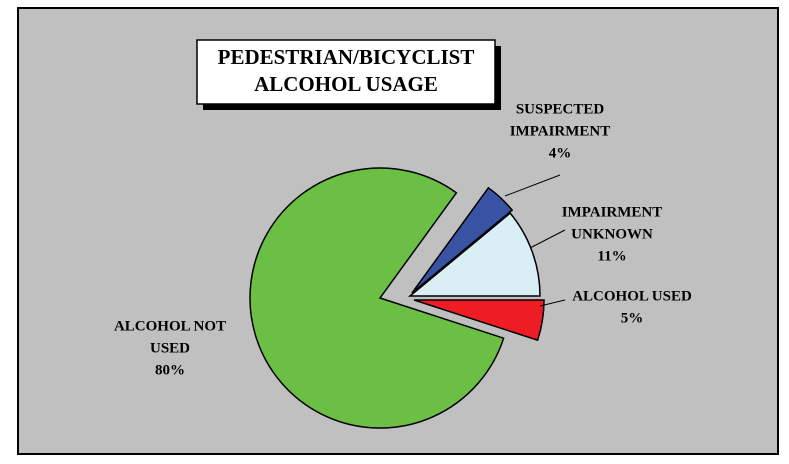 This screenshot has width=789, height=464. Describe the element at coordinates (170, 348) in the screenshot. I see `slice-label: USED` at that location.